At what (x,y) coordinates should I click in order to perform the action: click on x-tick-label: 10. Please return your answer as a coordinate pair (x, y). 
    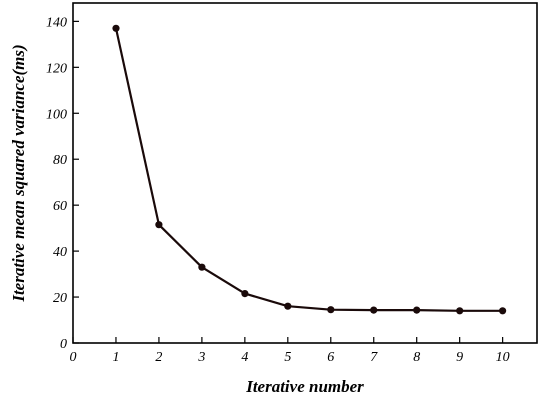
    Looking at the image, I should click on (503, 357).